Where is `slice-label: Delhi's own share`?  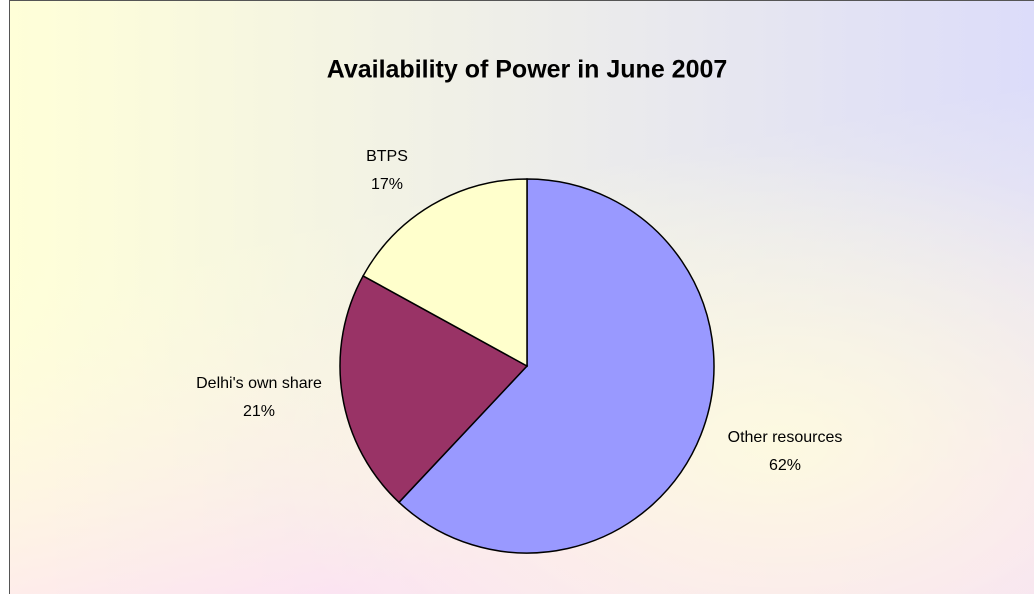
slice-label: Delhi's own share is located at coordinates (259, 383).